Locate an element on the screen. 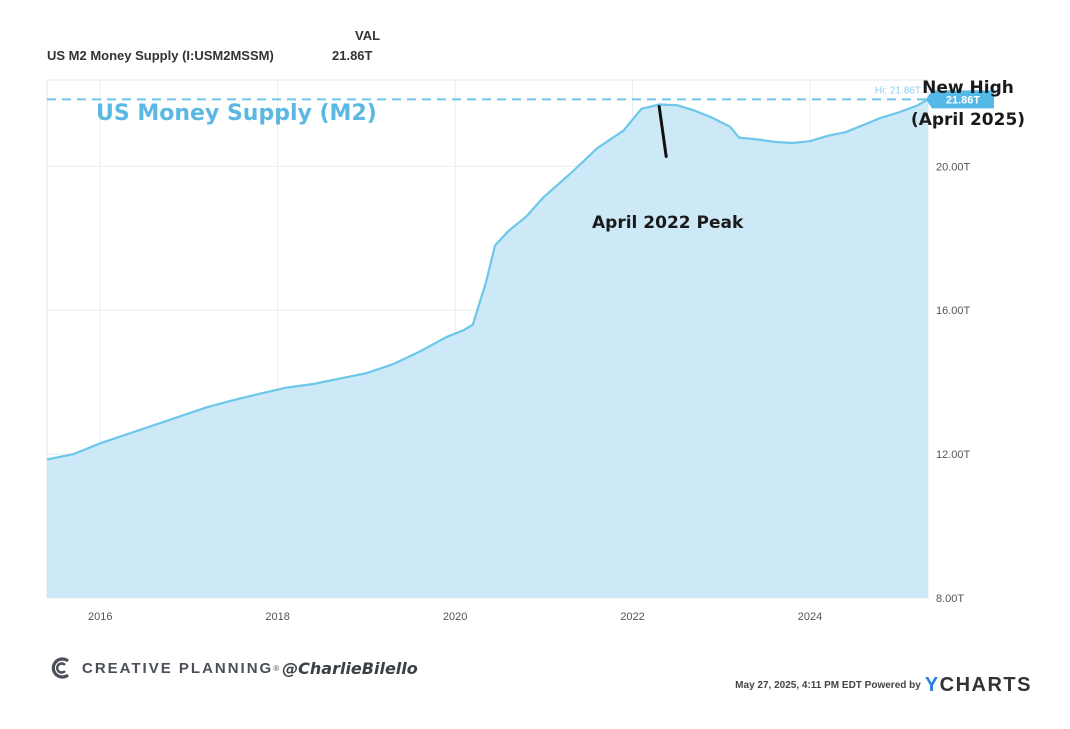 This screenshot has height=729, width=1070. x-tick-label: 2020 is located at coordinates (455, 617).